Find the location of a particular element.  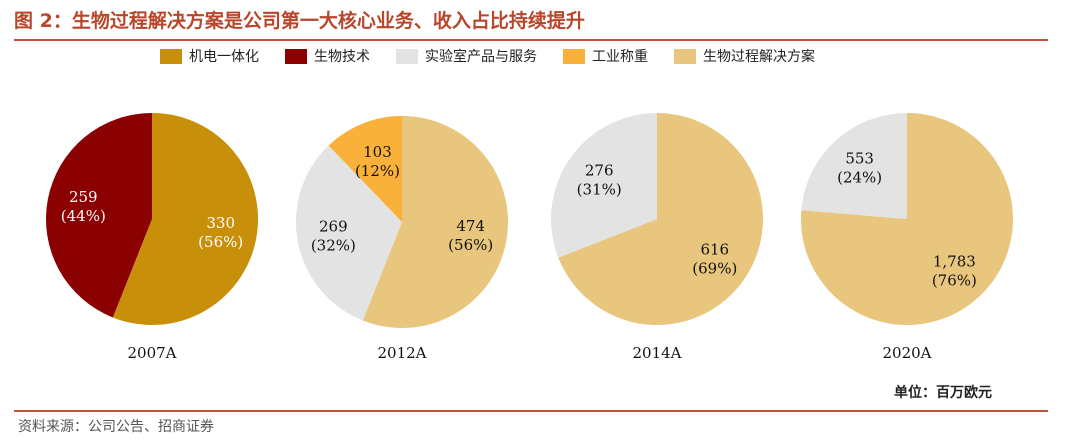

bottom-divider is located at coordinates (531, 411).